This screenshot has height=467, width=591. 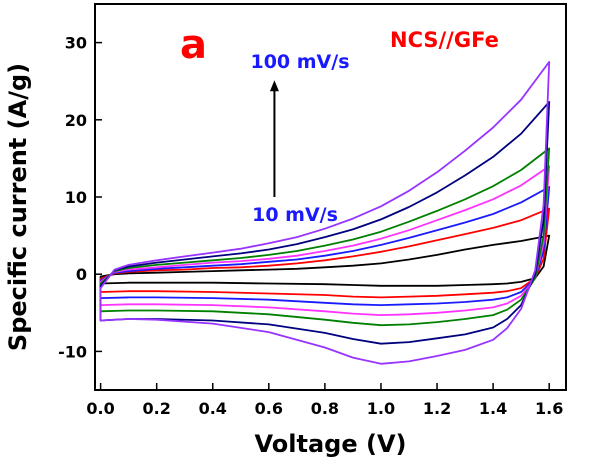 What do you see at coordinates (299, 62) in the screenshot?
I see `rate-label-top: 100 mV/s` at bounding box center [299, 62].